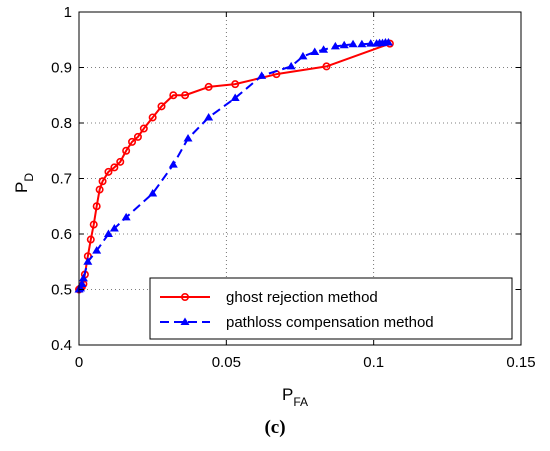 This screenshot has width=550, height=451. What do you see at coordinates (373, 362) in the screenshot?
I see `x-tick-label: 0.1` at bounding box center [373, 362].